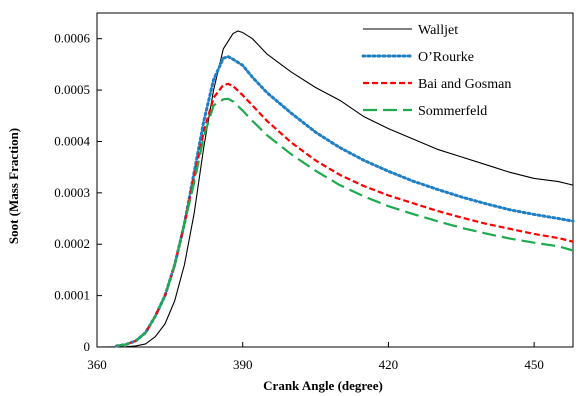 This screenshot has height=396, width=587. What do you see at coordinates (72, 38) in the screenshot?
I see `y-tick-label: 0.0006` at bounding box center [72, 38].